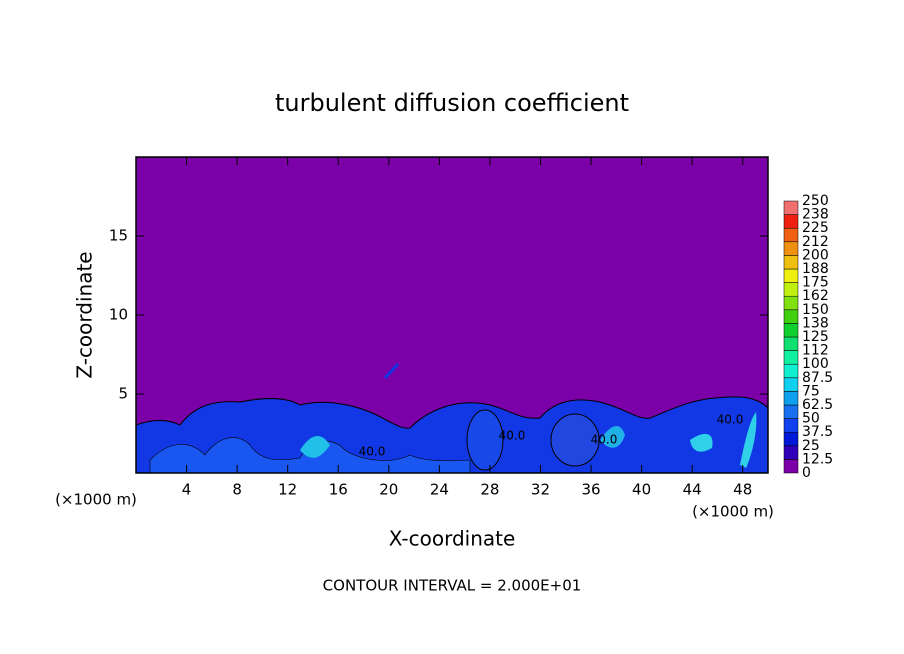 Image resolution: width=904 pixels, height=654 pixels. Describe the element at coordinates (540, 490) in the screenshot. I see `x-tick-label: 32` at that location.